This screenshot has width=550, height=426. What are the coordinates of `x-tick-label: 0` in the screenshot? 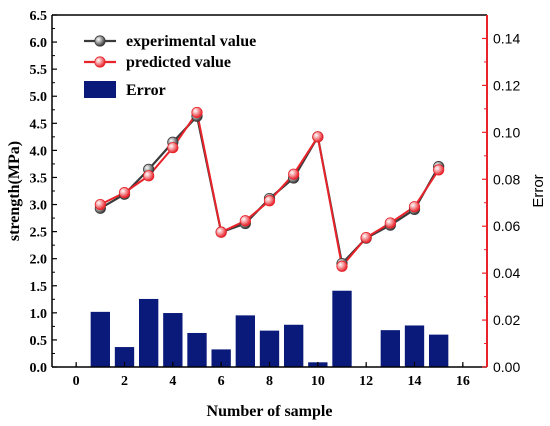 It's located at (76, 381).